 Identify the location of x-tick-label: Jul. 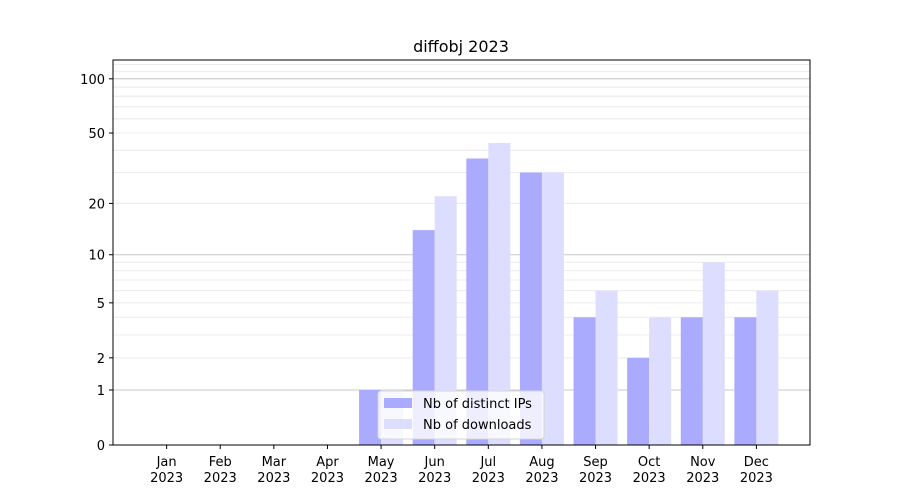
(487, 462).